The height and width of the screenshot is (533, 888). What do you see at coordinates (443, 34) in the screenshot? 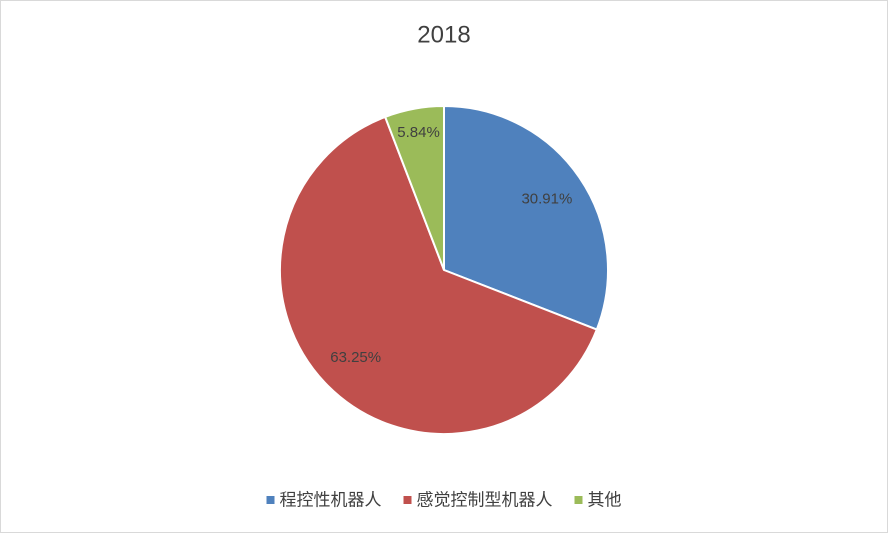
I see `chart-title: 2018` at bounding box center [443, 34].